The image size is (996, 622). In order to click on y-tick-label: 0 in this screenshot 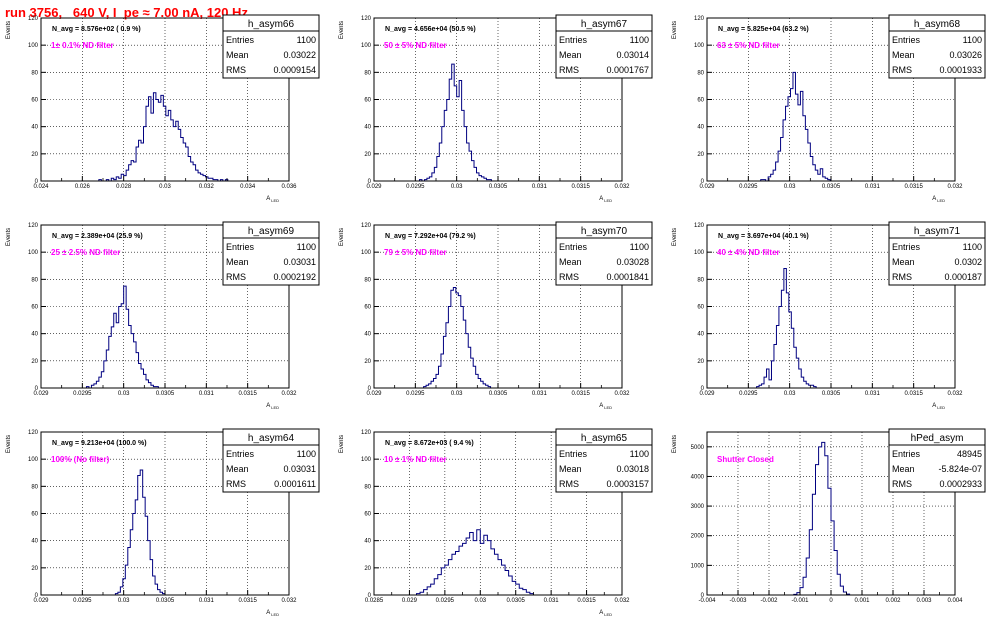, I will do `click(703, 182)`.